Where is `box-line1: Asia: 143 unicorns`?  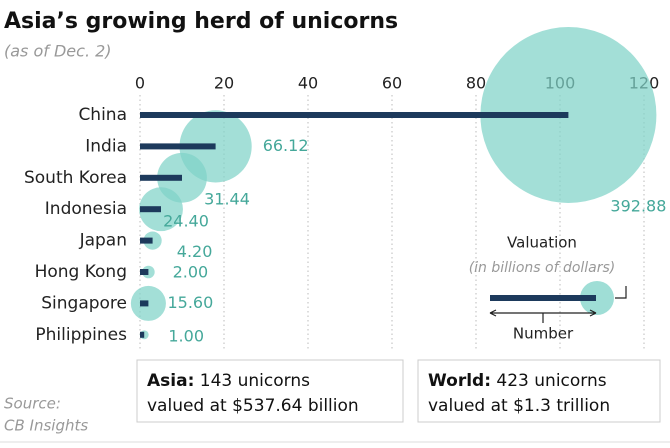 box-line1: Asia: 143 unicorns is located at coordinates (228, 381).